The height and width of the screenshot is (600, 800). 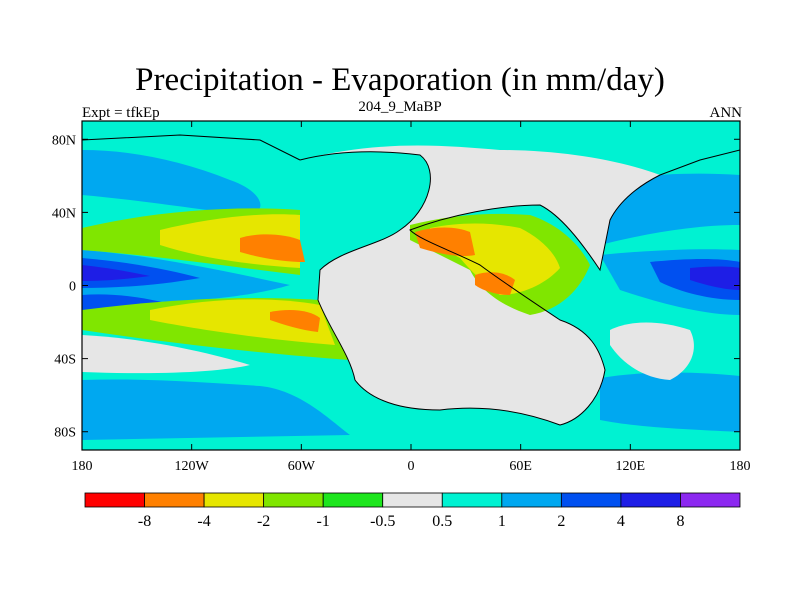 What do you see at coordinates (323, 521) in the screenshot?
I see `colorbar-label: -1` at bounding box center [323, 521].